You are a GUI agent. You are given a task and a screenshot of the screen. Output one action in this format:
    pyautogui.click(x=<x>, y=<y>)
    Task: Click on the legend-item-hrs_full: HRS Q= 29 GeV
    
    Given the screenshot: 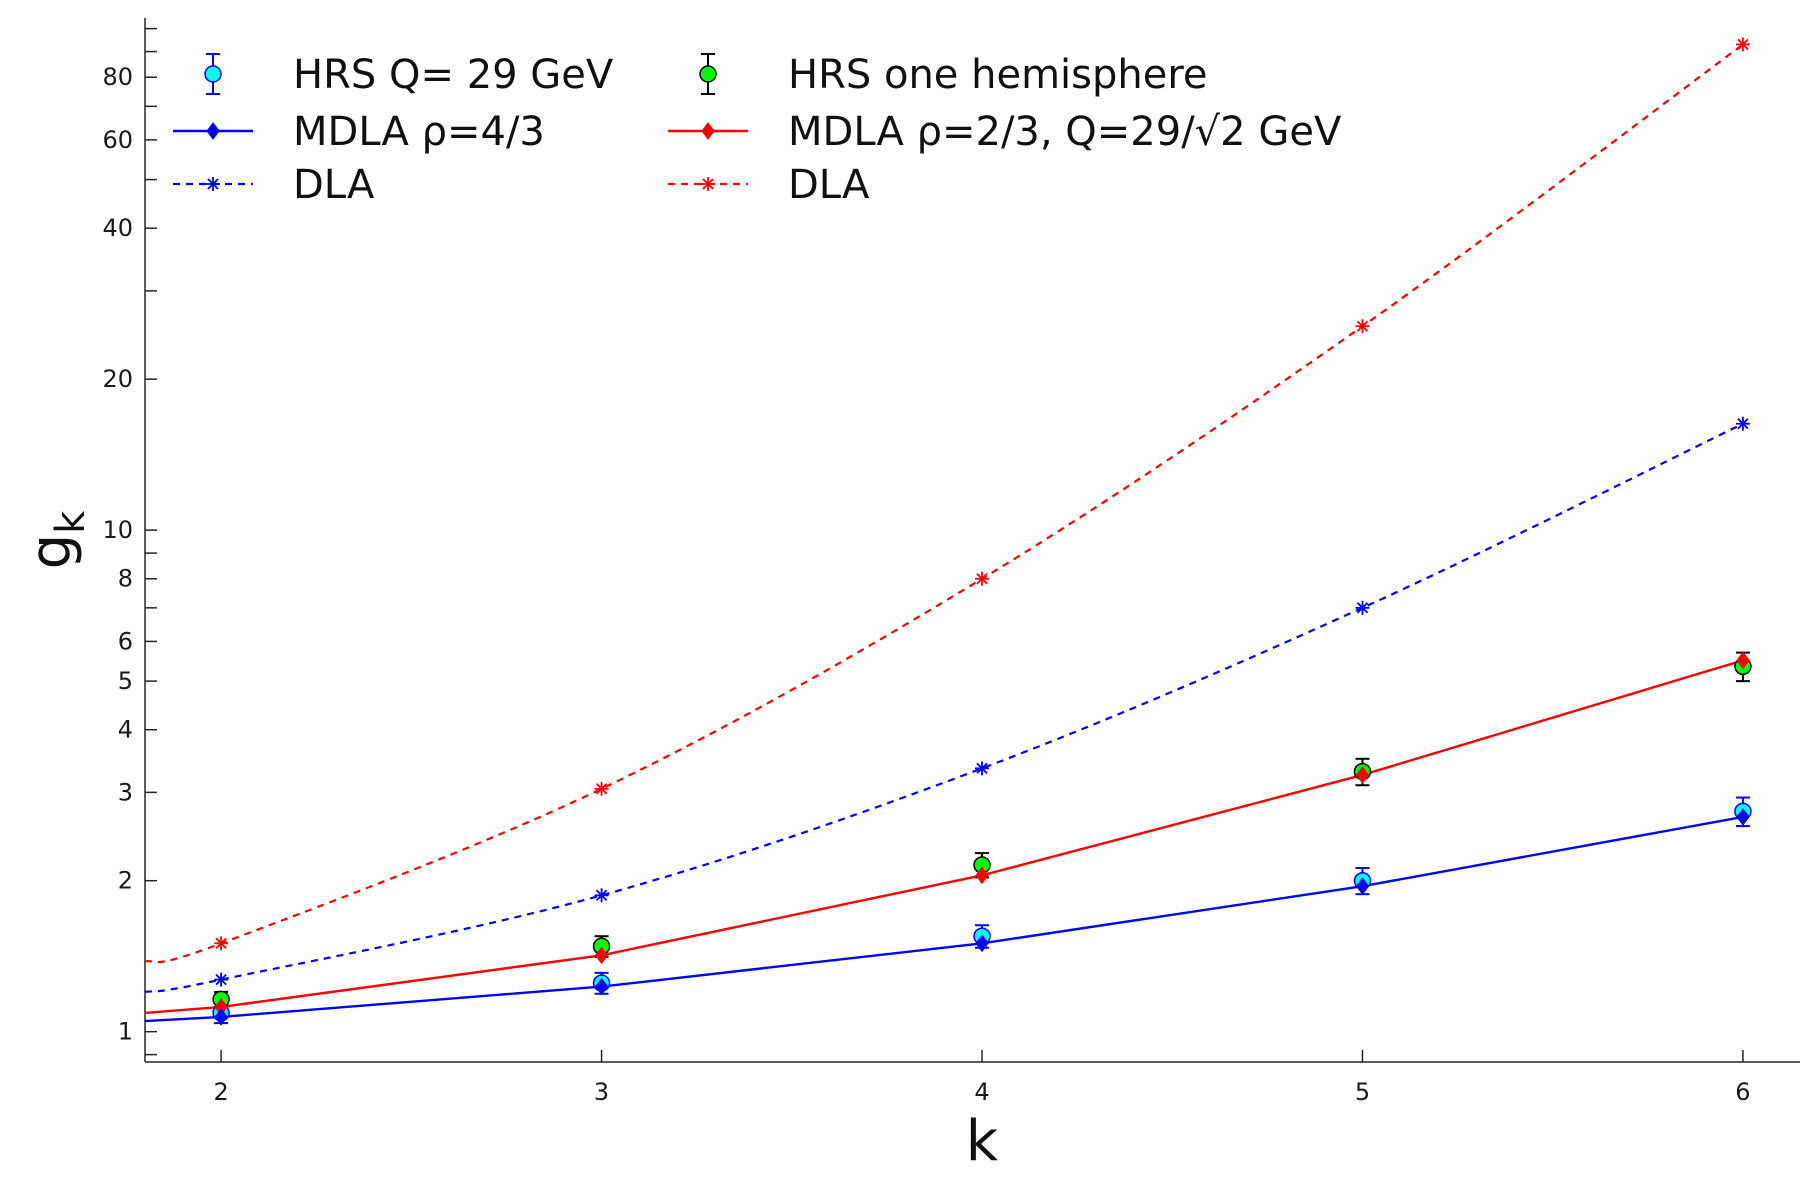 What is the action you would take?
    pyautogui.click(x=409, y=75)
    